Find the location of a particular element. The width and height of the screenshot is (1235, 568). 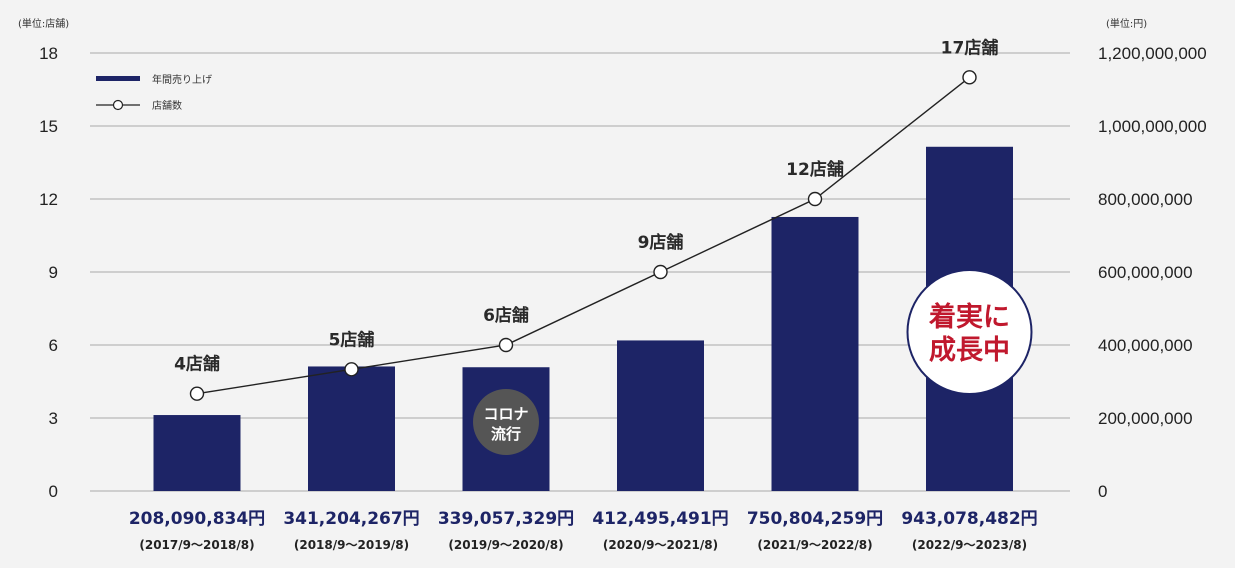

sales-amount-label: 750,804,259円 is located at coordinates (815, 519).